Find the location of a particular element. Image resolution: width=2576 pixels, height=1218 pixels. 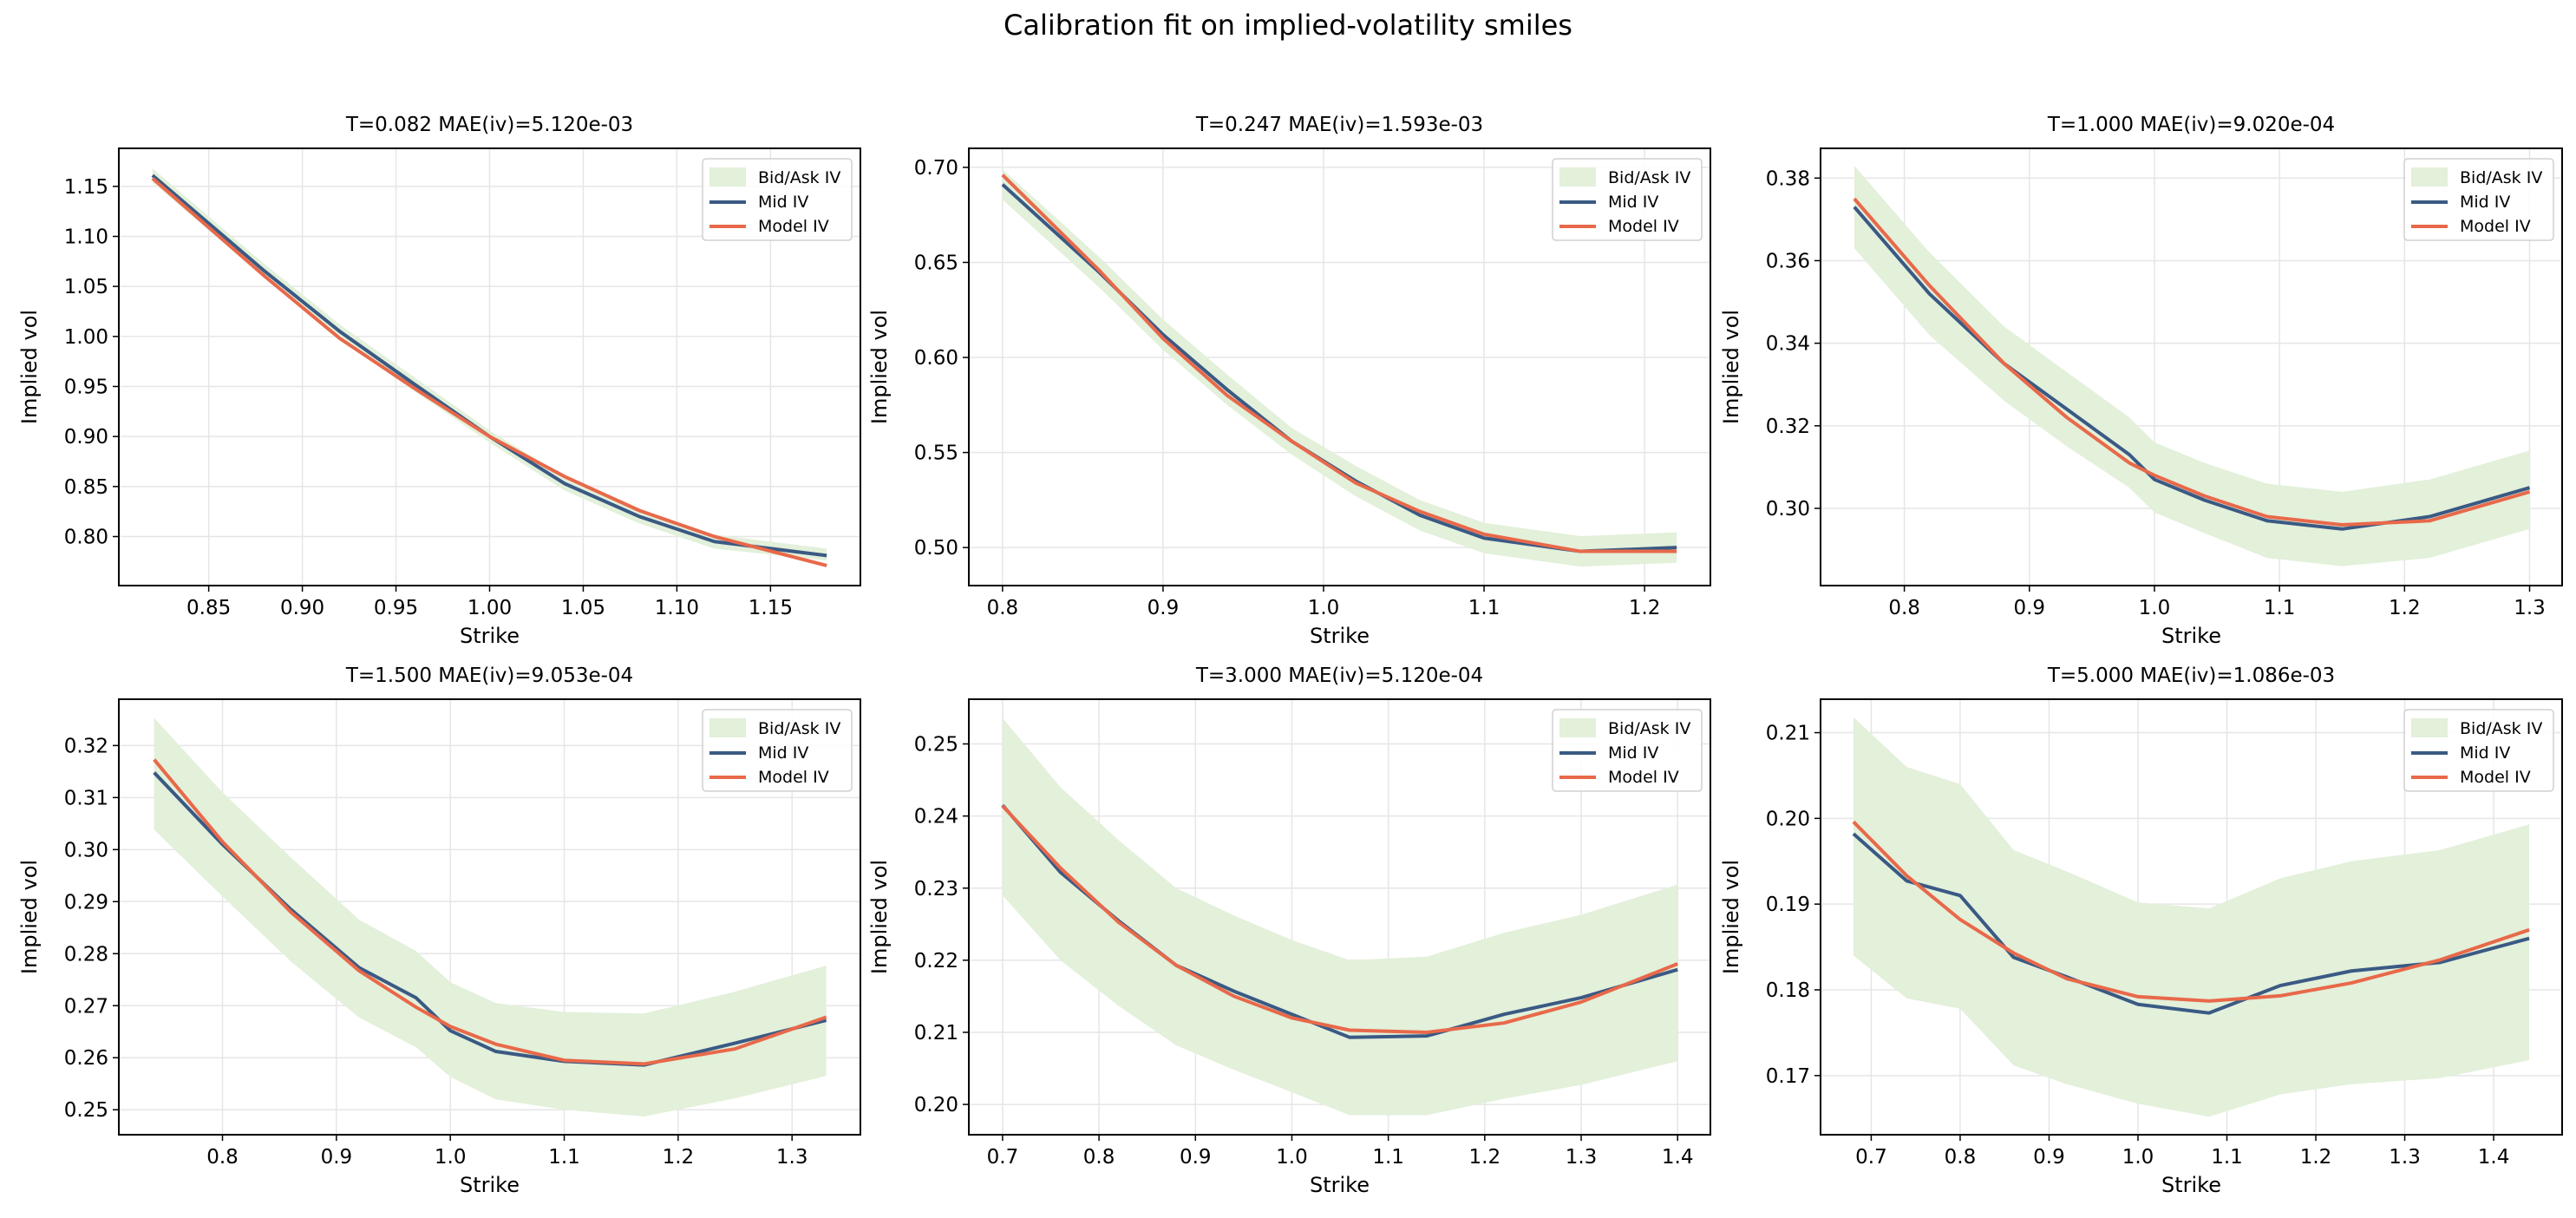

y-tick-label: 0.80 is located at coordinates (86, 537).